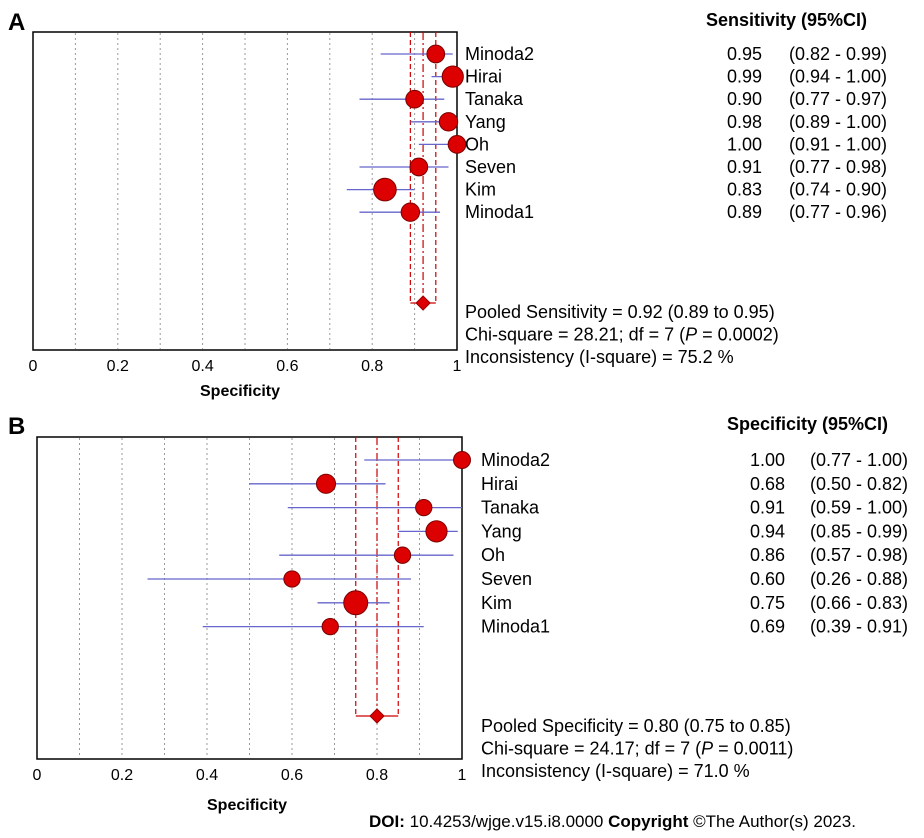 Image resolution: width=924 pixels, height=838 pixels. What do you see at coordinates (387, 821) in the screenshot?
I see `doi-label: DOI:` at bounding box center [387, 821].